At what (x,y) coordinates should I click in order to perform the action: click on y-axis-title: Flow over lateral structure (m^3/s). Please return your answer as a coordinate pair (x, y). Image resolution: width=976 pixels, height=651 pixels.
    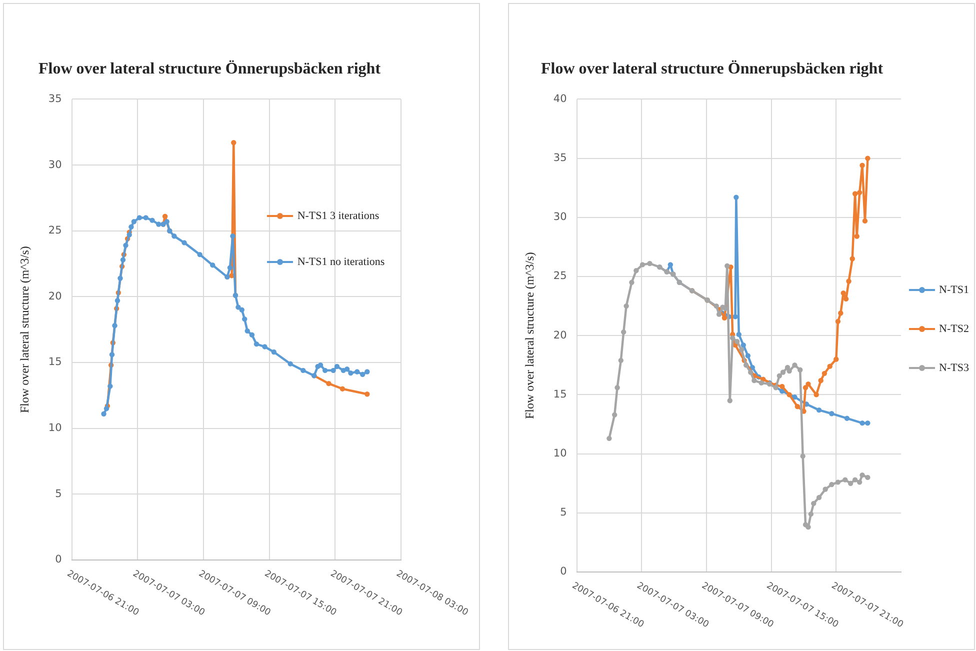
    Looking at the image, I should click on (529, 336).